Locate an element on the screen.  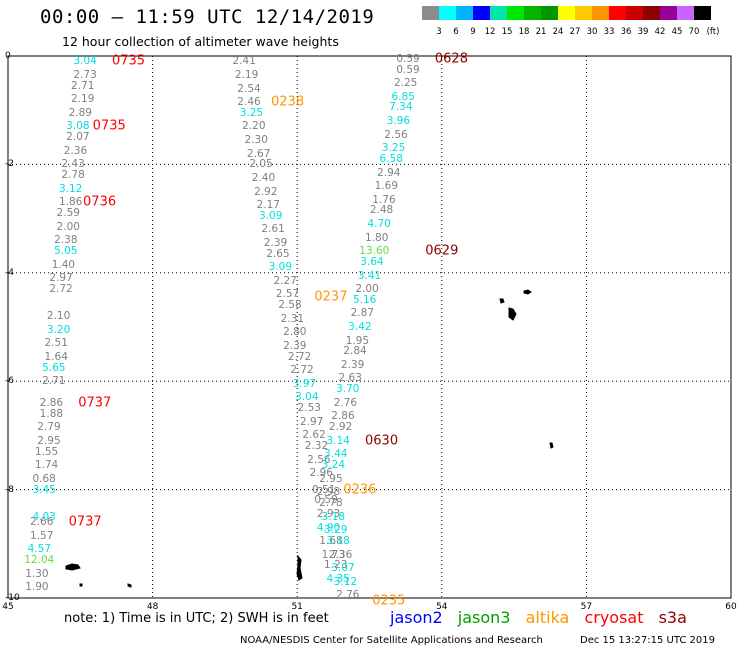
wave-height-value: 3.09 is located at coordinates (270, 215).